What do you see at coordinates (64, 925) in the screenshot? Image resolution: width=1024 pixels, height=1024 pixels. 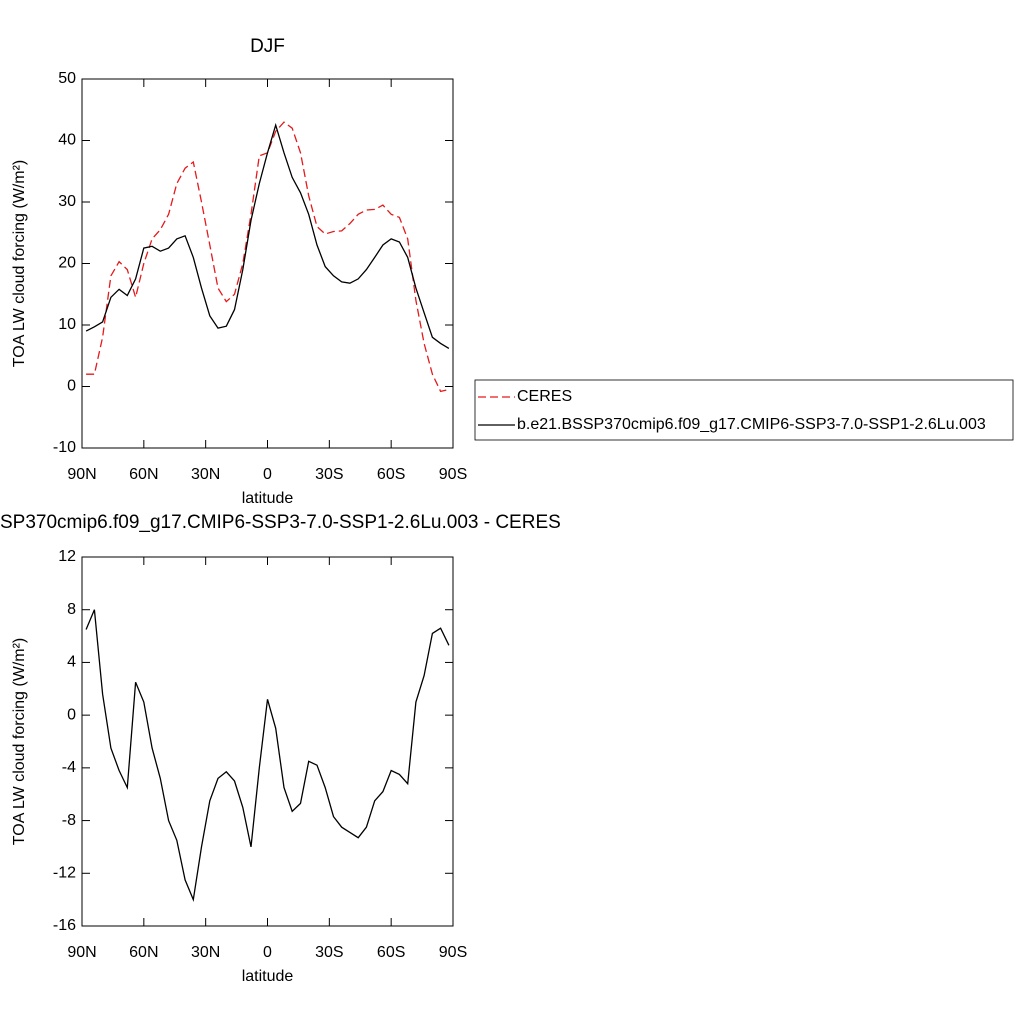 I see `y-tick-label: -16` at bounding box center [64, 925].